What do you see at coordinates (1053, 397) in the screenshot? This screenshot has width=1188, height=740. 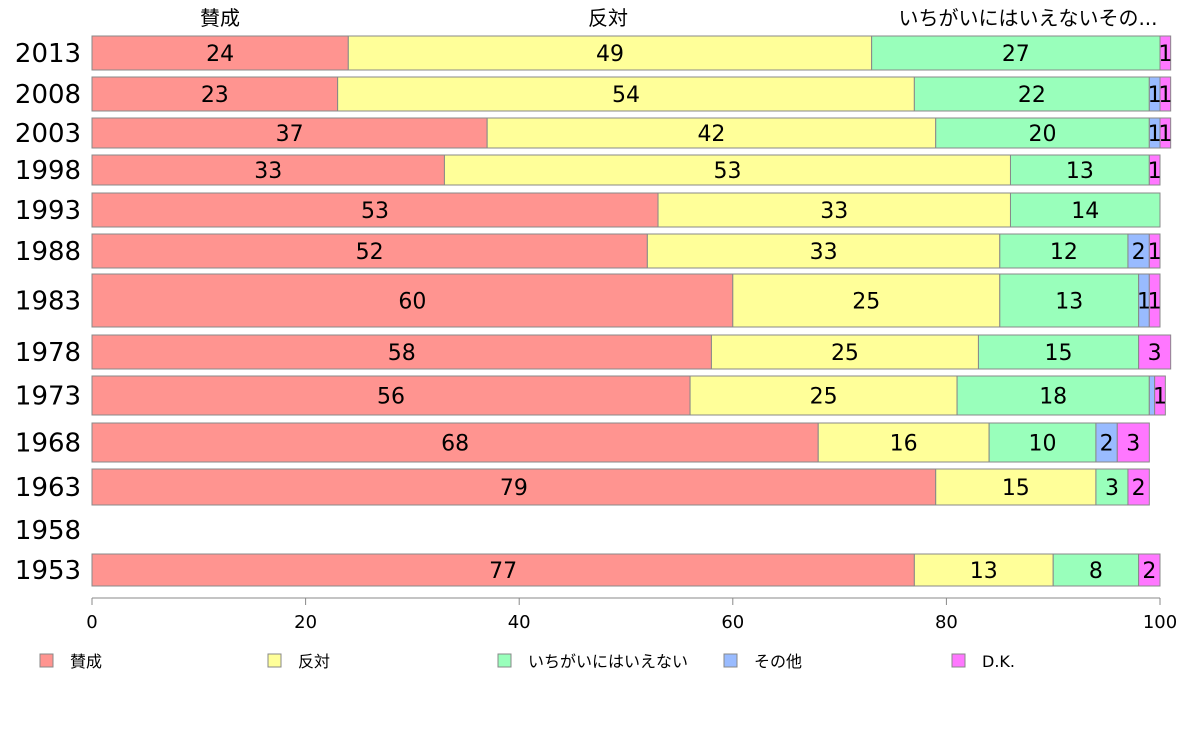 I see `data-label: 18` at bounding box center [1053, 397].